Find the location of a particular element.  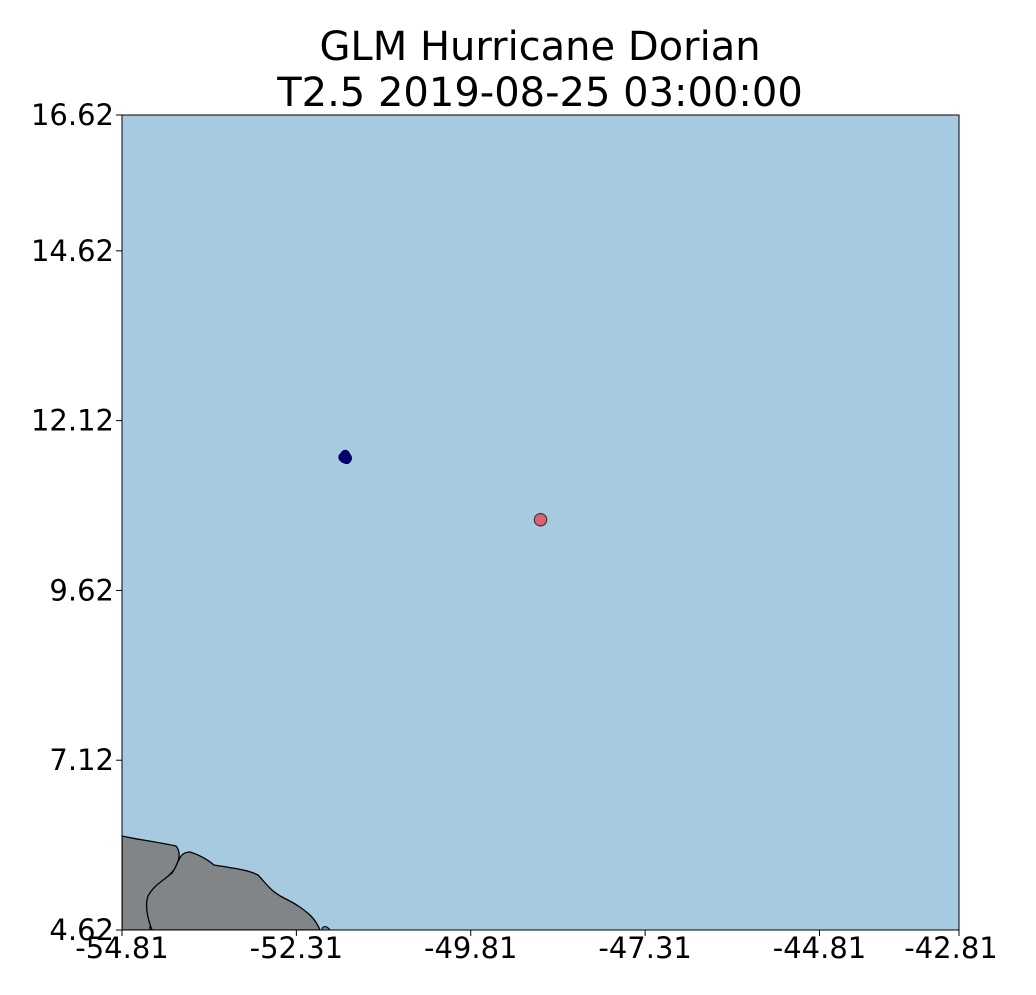

lightning-cluster is located at coordinates (345, 457).